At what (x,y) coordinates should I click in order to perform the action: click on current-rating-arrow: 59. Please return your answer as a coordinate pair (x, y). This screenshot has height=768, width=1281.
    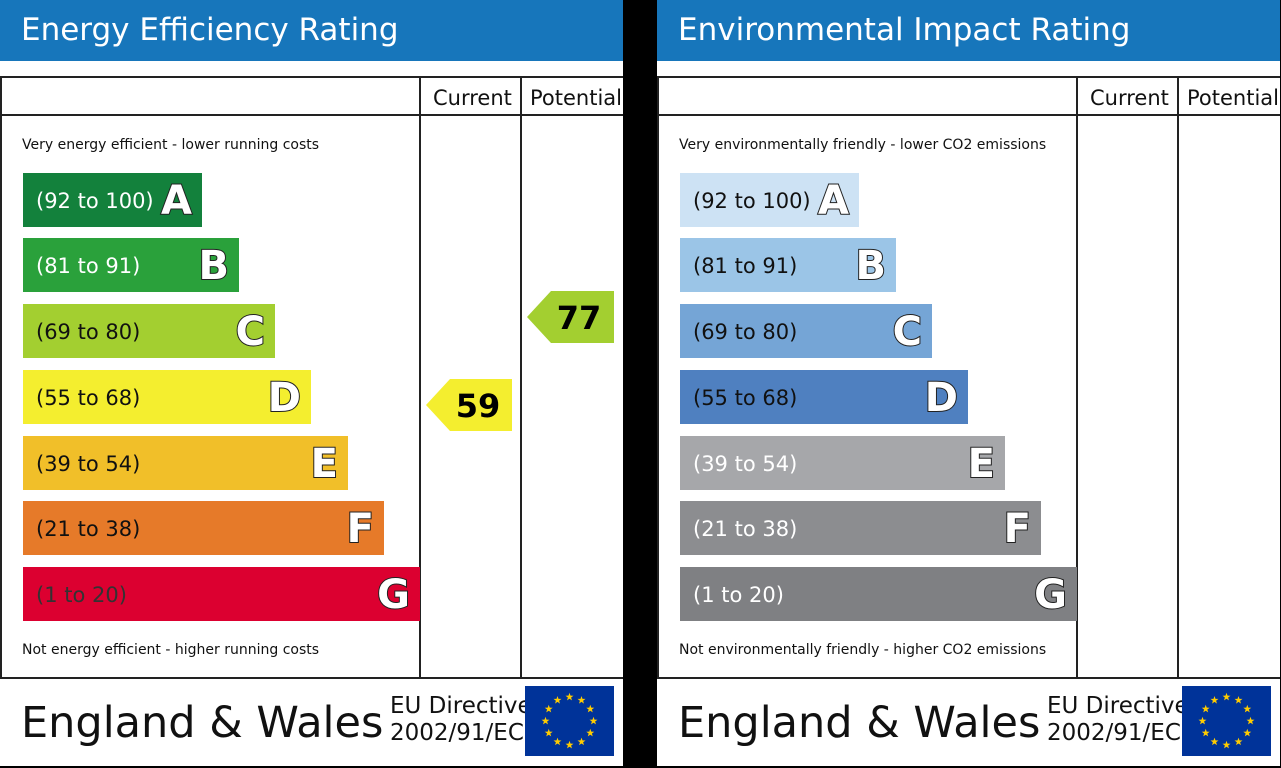
    Looking at the image, I should click on (469, 405).